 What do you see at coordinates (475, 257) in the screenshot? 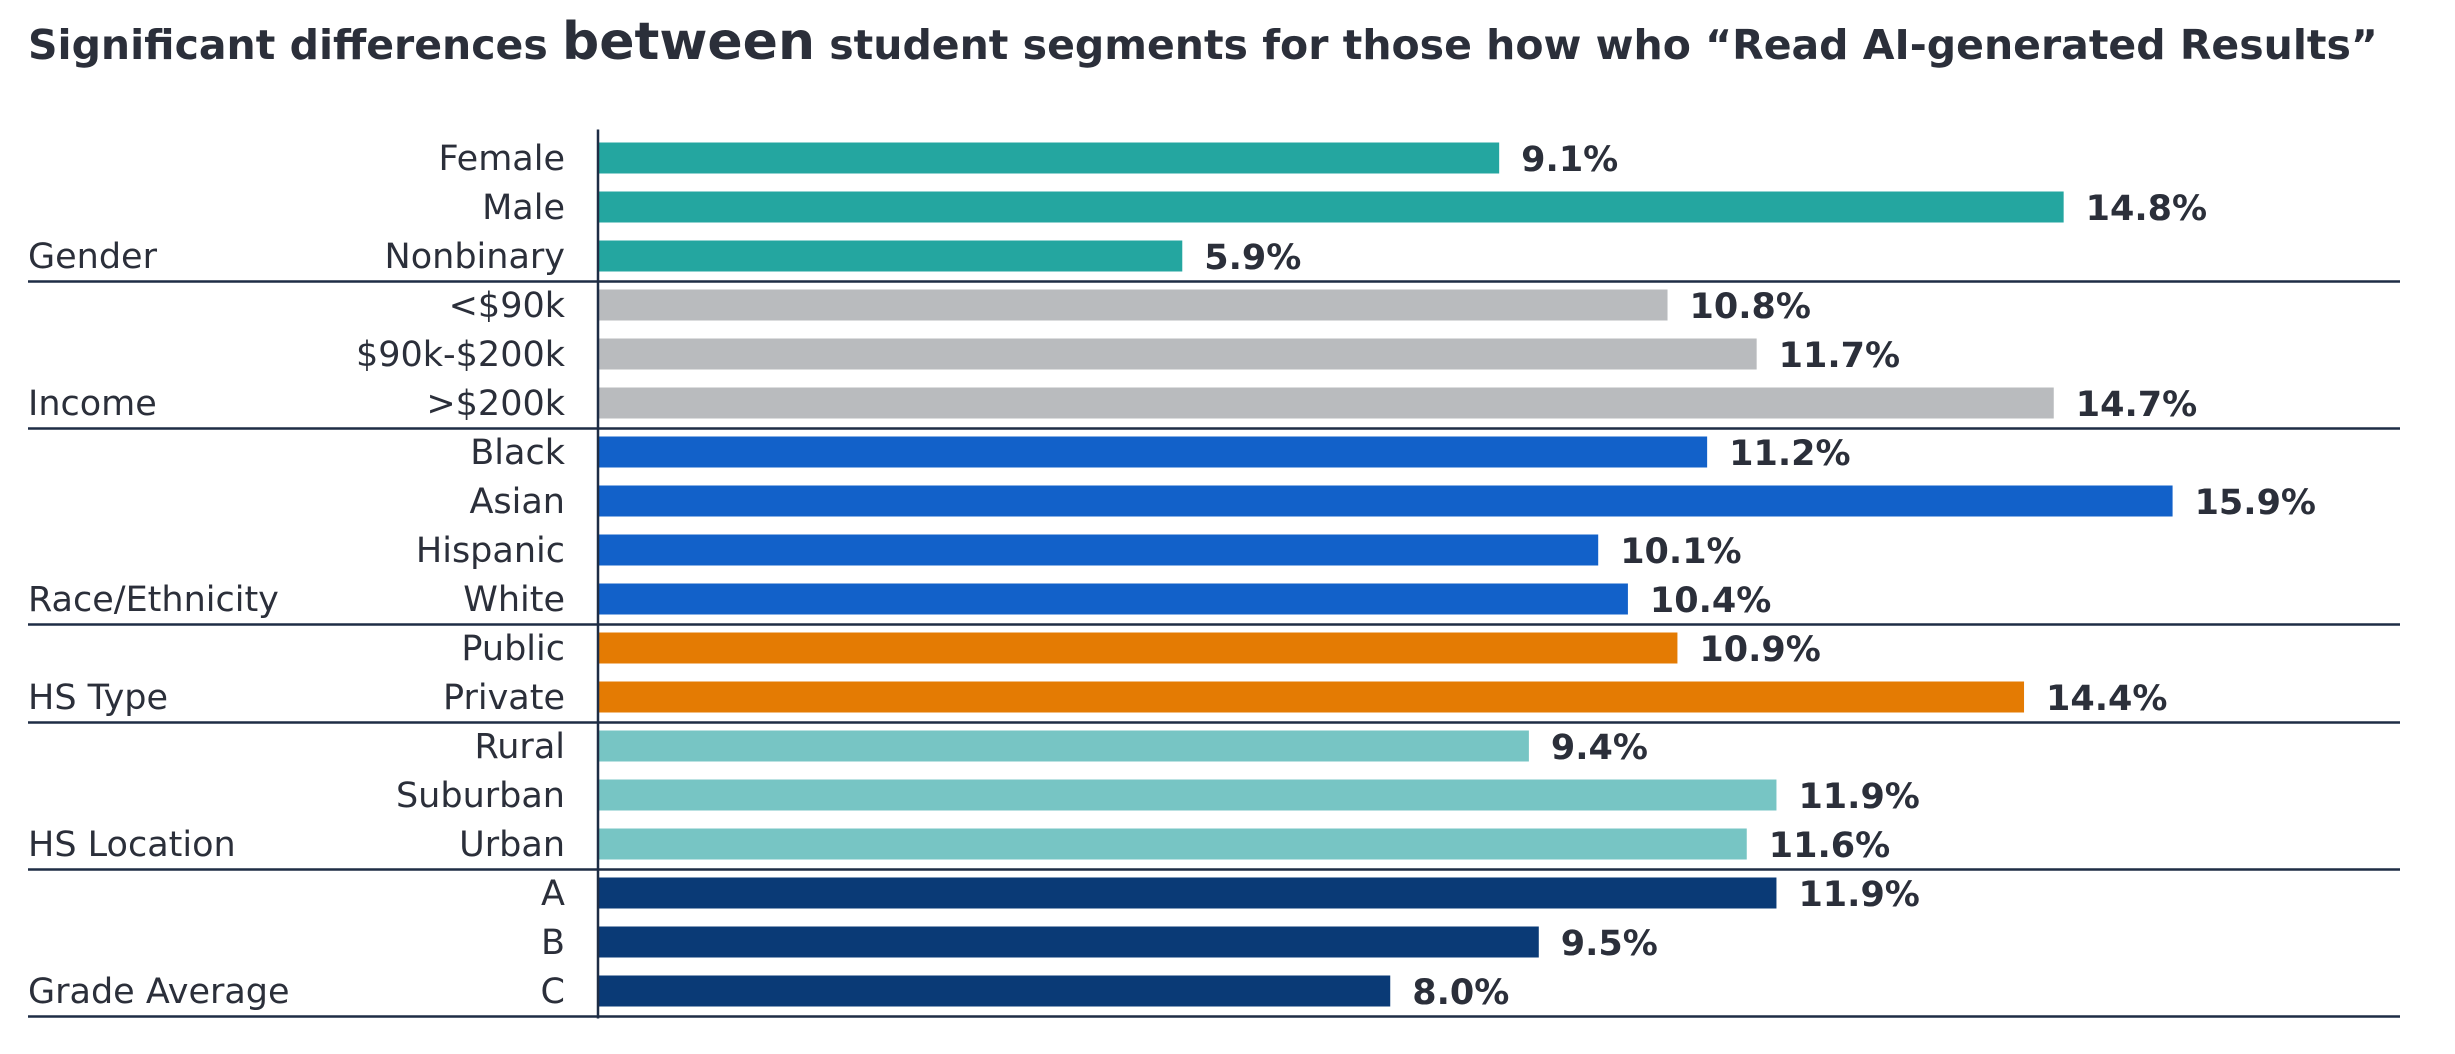
I see `category-label-nonbinary: Nonbinary` at bounding box center [475, 257].